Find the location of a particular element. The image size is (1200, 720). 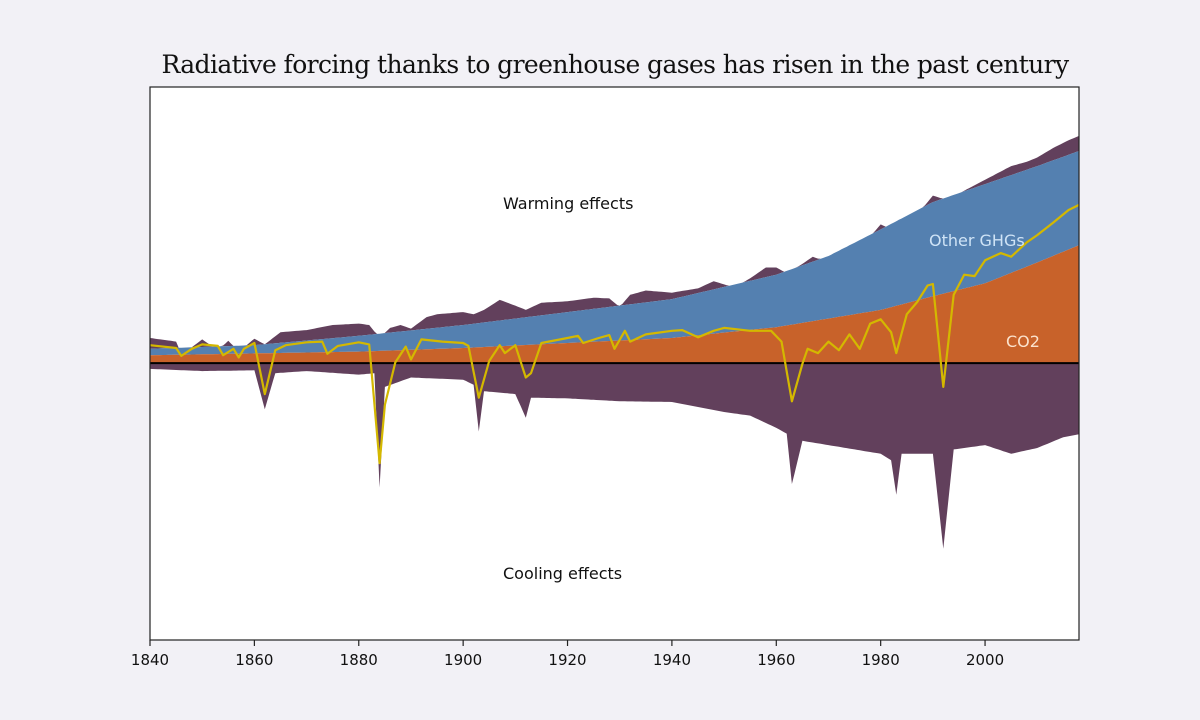

x-tick-label: 1940 is located at coordinates (672, 660).